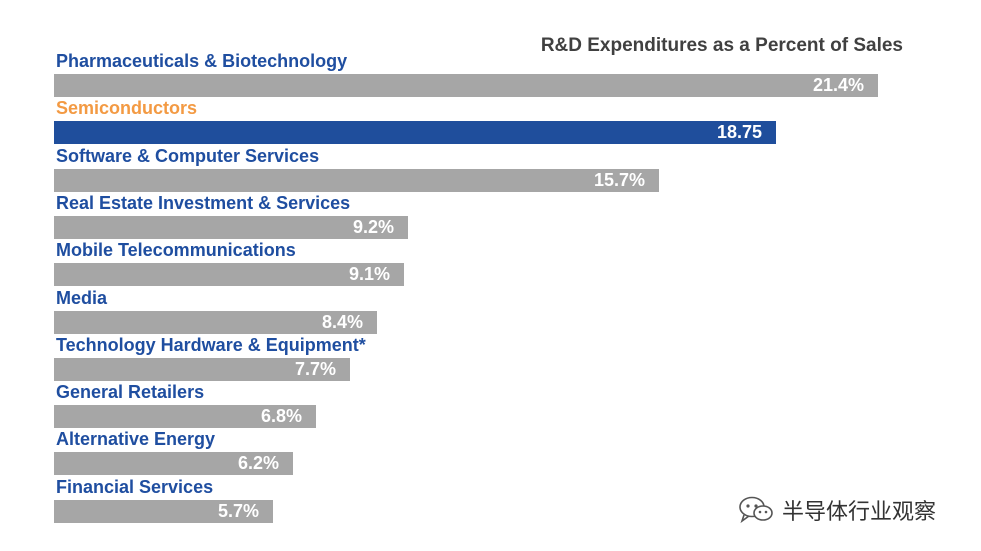  I want to click on category-label: General Retailers, so click(130, 392).